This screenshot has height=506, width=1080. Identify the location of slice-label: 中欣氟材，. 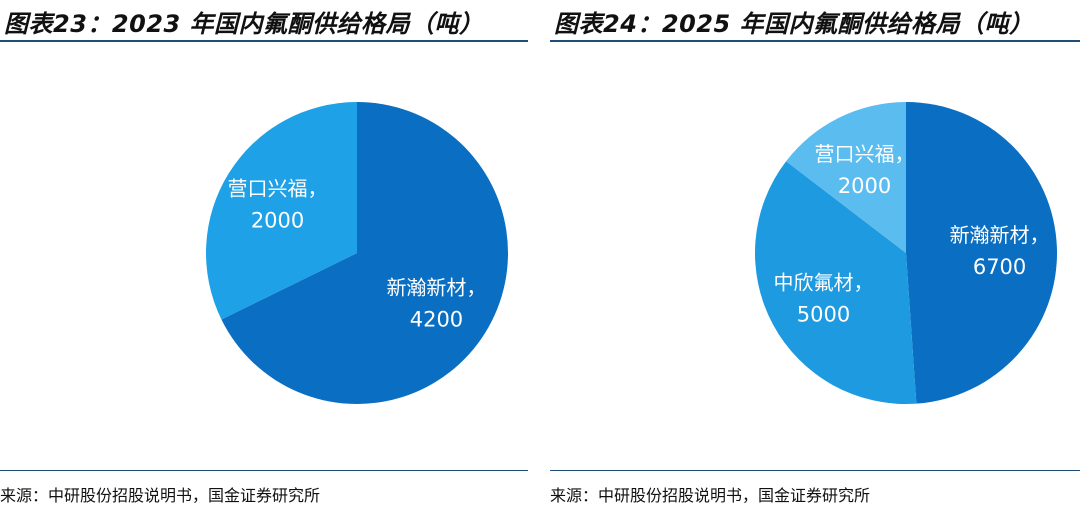
(824, 282).